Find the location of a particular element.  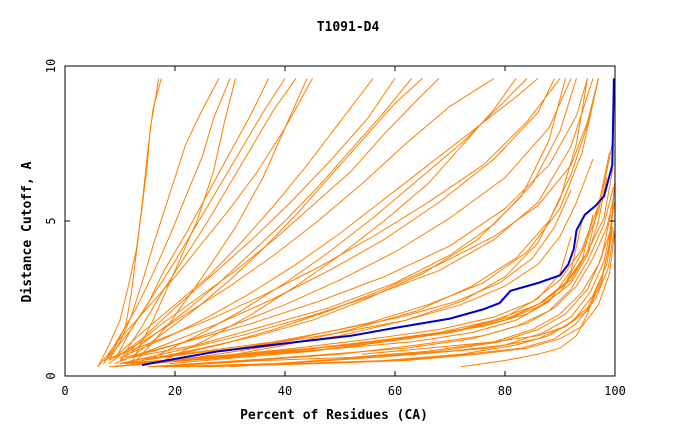

y-tick-label-0: 0 is located at coordinates (51, 375).